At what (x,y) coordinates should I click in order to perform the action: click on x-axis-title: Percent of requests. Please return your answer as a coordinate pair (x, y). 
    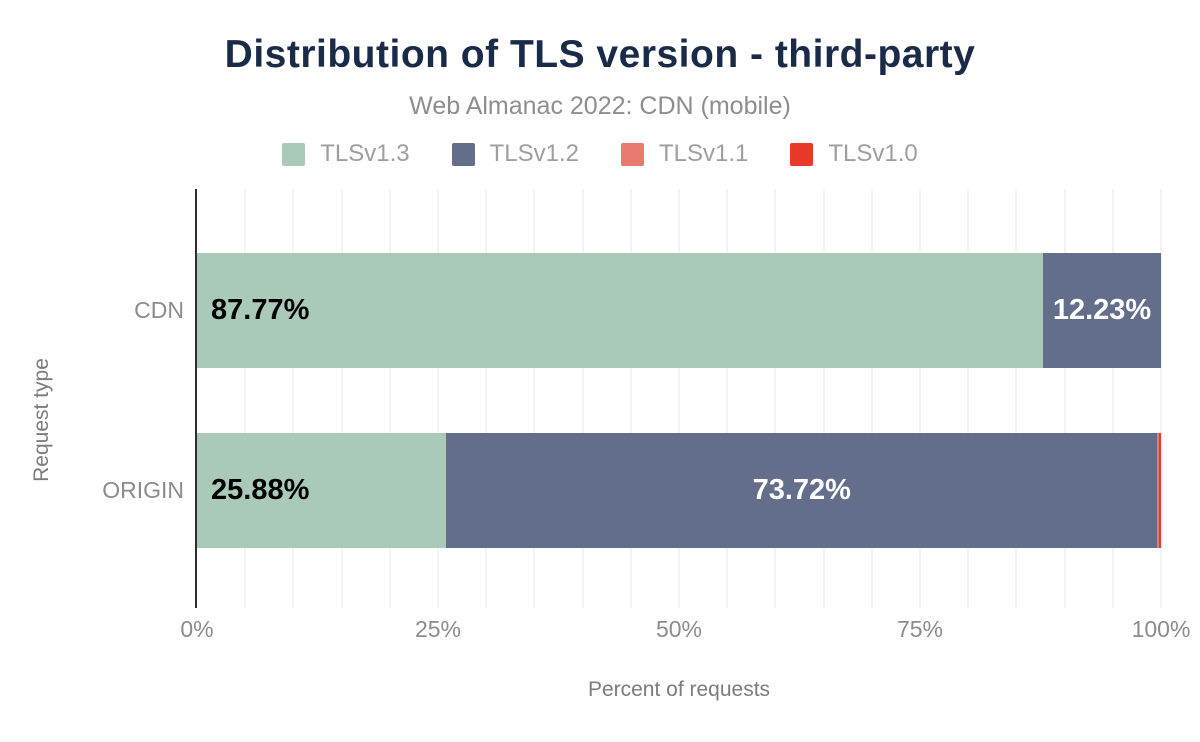
    Looking at the image, I should click on (679, 689).